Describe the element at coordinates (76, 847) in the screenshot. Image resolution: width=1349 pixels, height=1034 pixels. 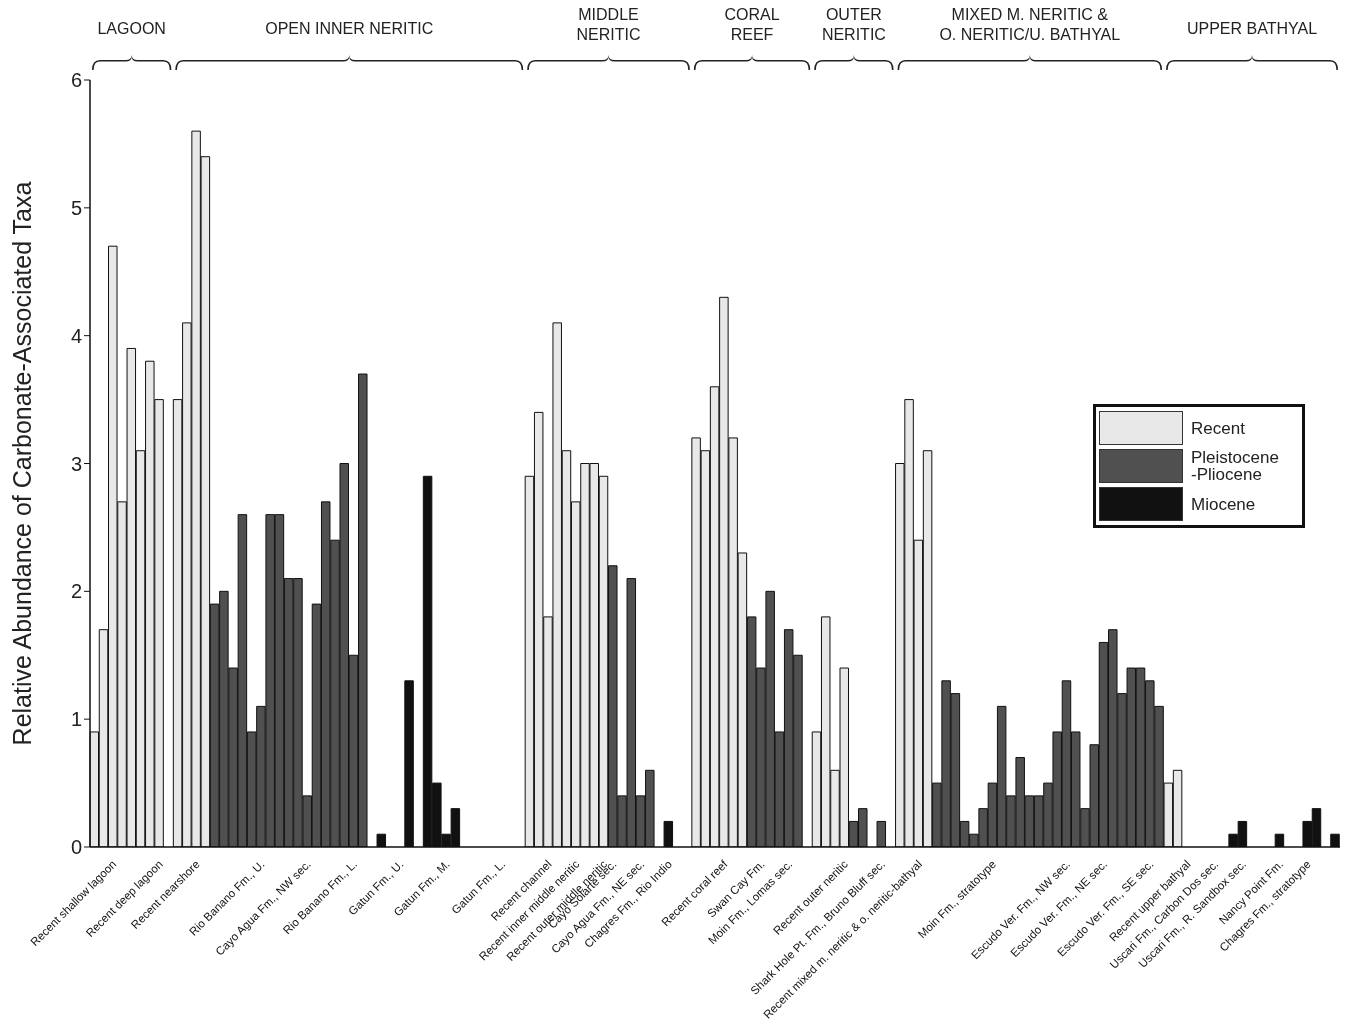
I see `y-tick-label: 0` at that location.